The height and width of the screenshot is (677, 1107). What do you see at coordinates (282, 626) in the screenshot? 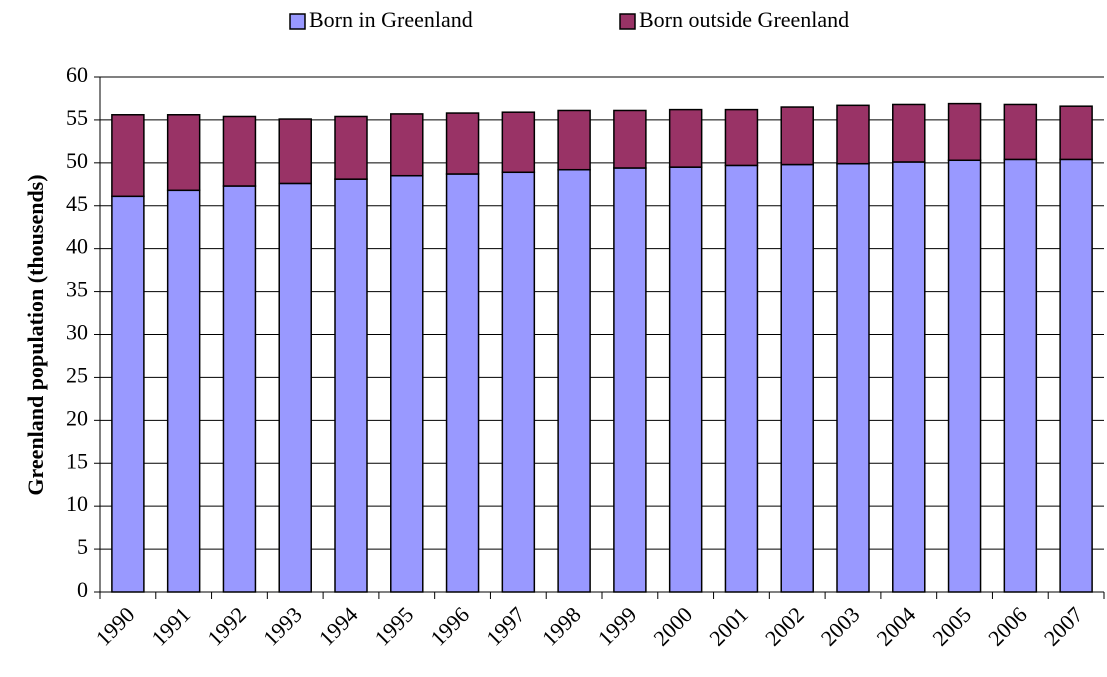
I see `x-tick-label: 1993` at bounding box center [282, 626].